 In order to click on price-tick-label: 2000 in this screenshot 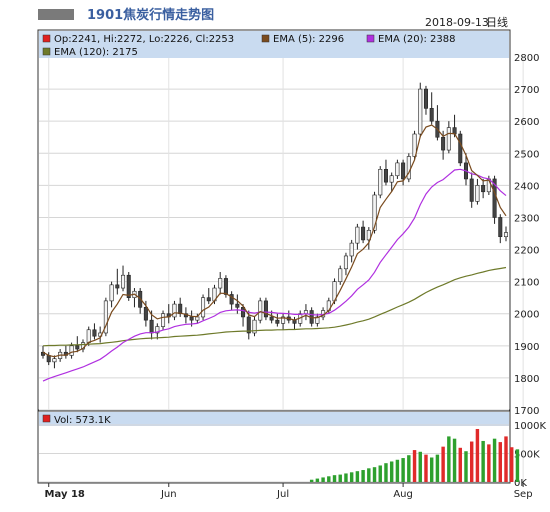, I will do `click(526, 315)`.